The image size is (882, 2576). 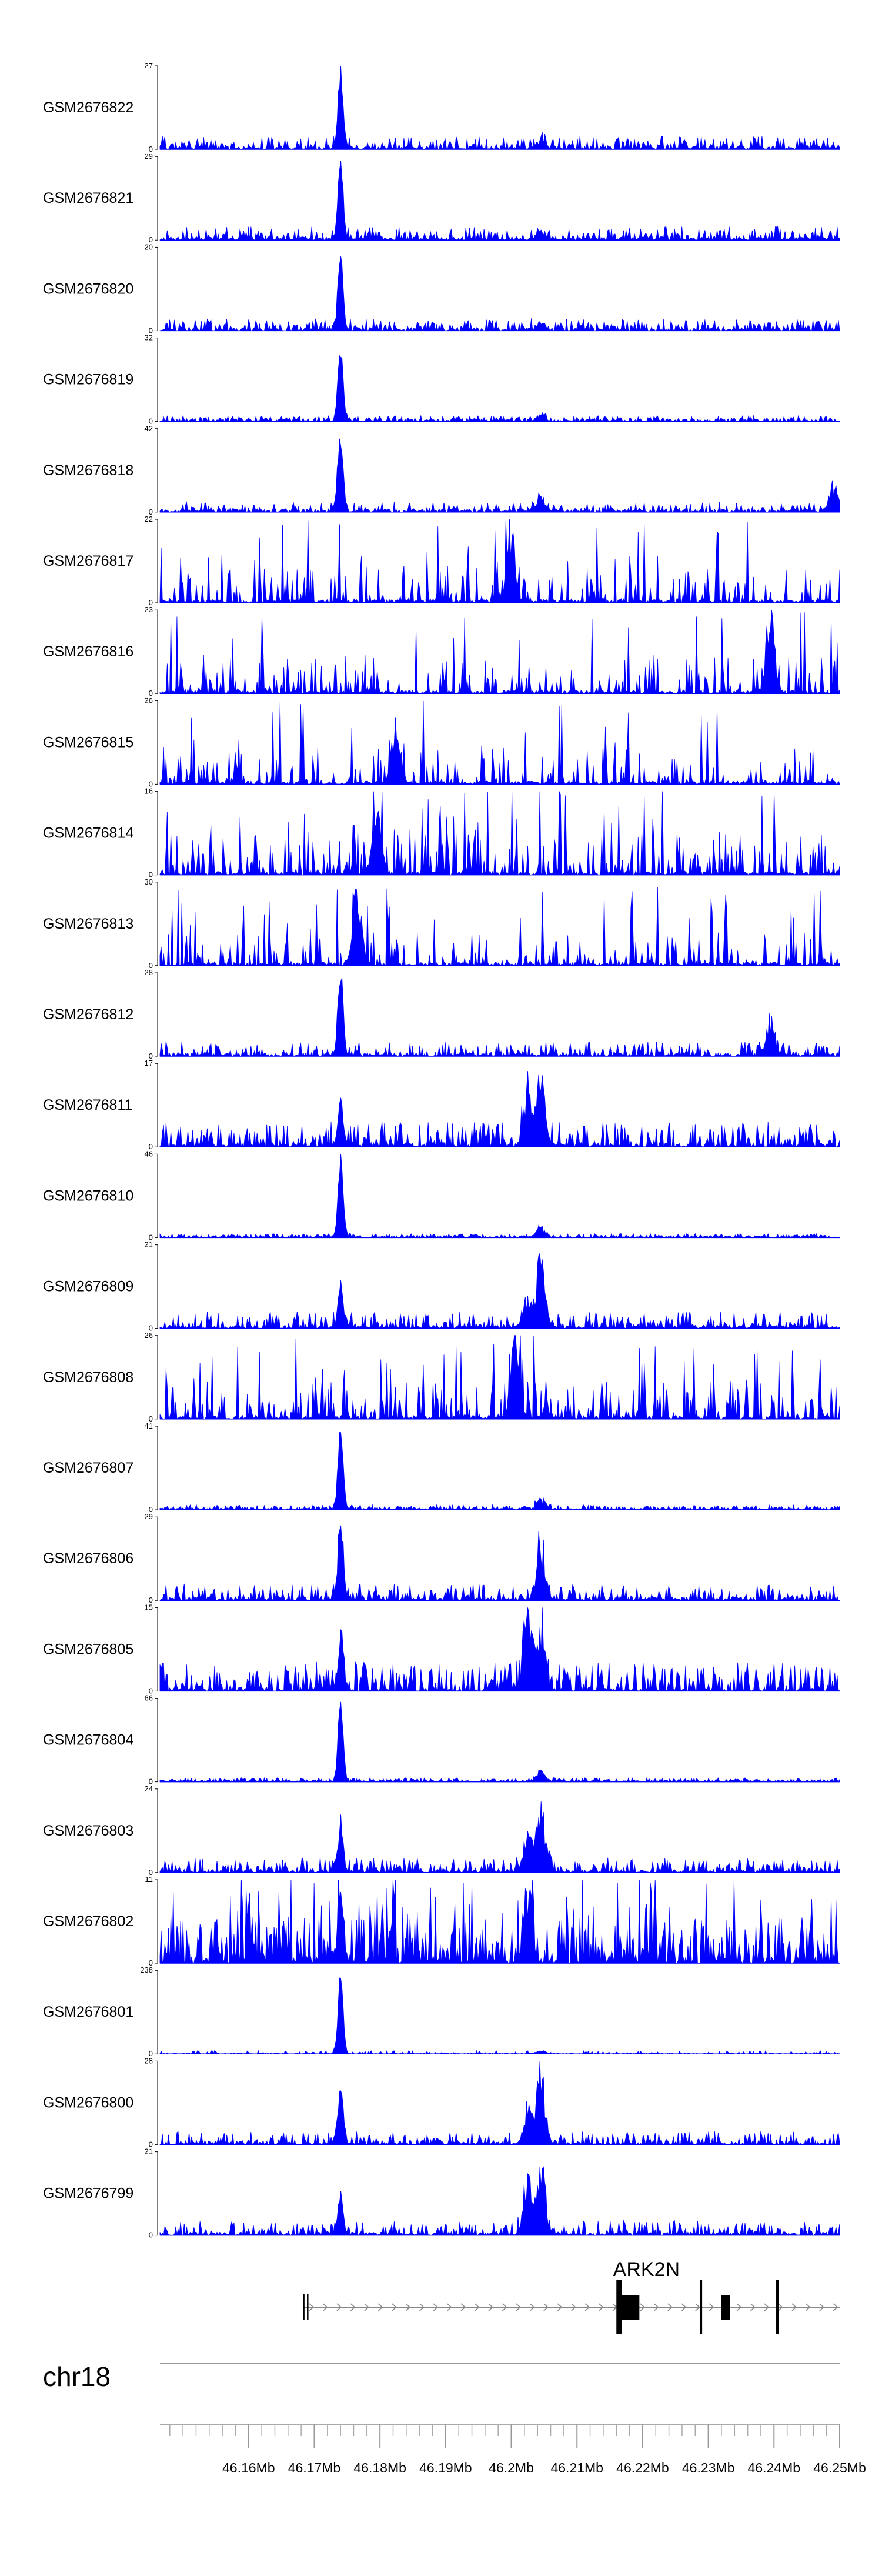 I want to click on track-label: GSM2676807, so click(x=88, y=1468).